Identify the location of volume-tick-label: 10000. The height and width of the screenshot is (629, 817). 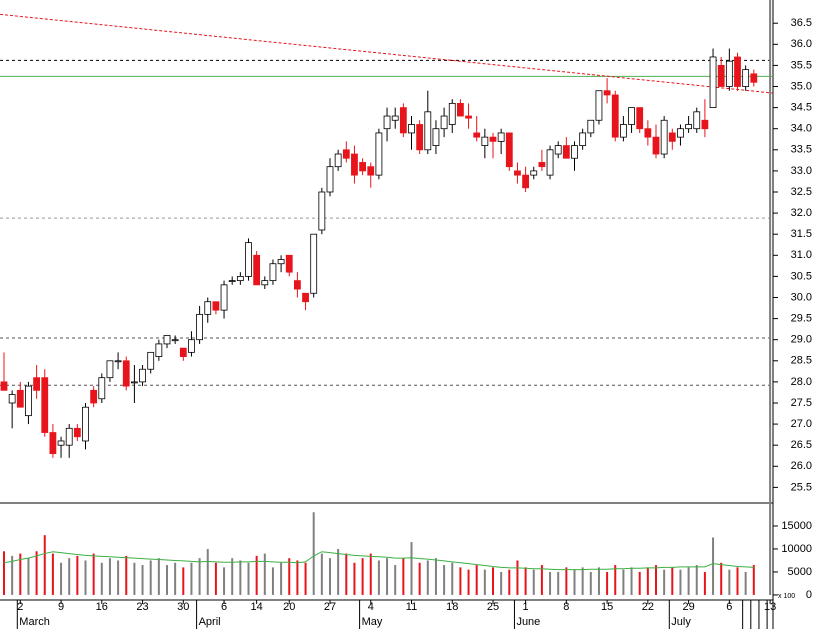
(796, 549).